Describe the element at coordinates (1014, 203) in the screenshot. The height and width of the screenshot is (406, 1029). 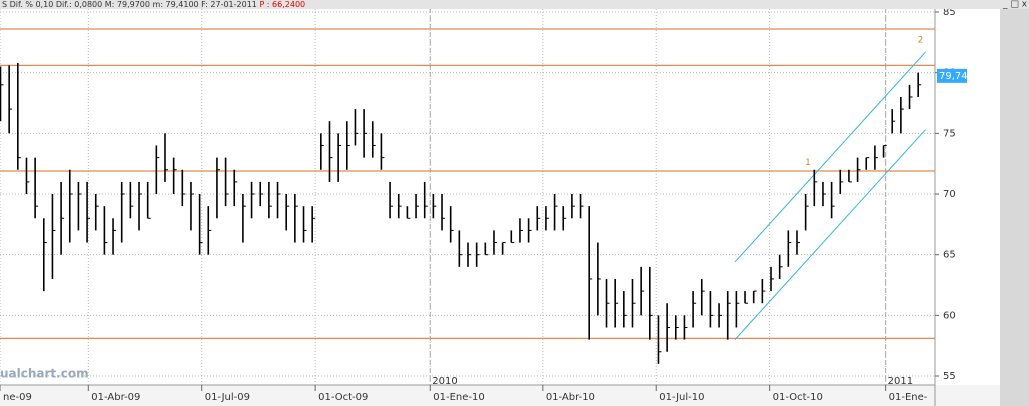
I see `frame` at that location.